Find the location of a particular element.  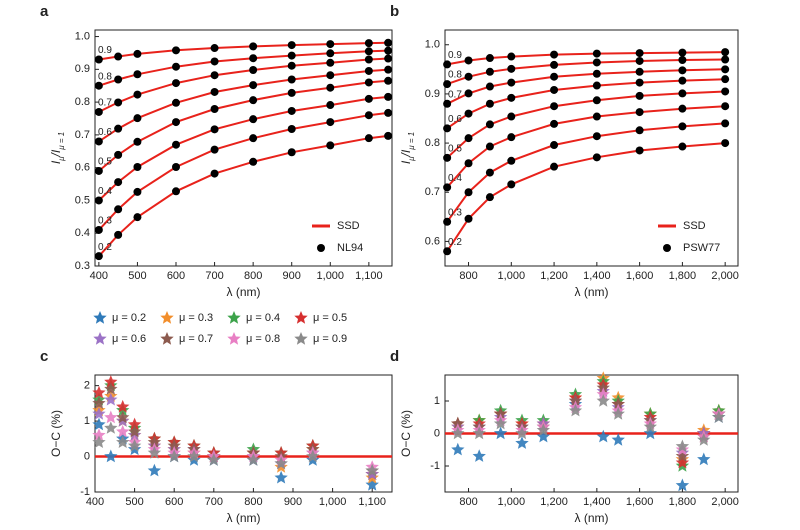

y-axis-label-part: μ = 1 is located at coordinates (61, 141).